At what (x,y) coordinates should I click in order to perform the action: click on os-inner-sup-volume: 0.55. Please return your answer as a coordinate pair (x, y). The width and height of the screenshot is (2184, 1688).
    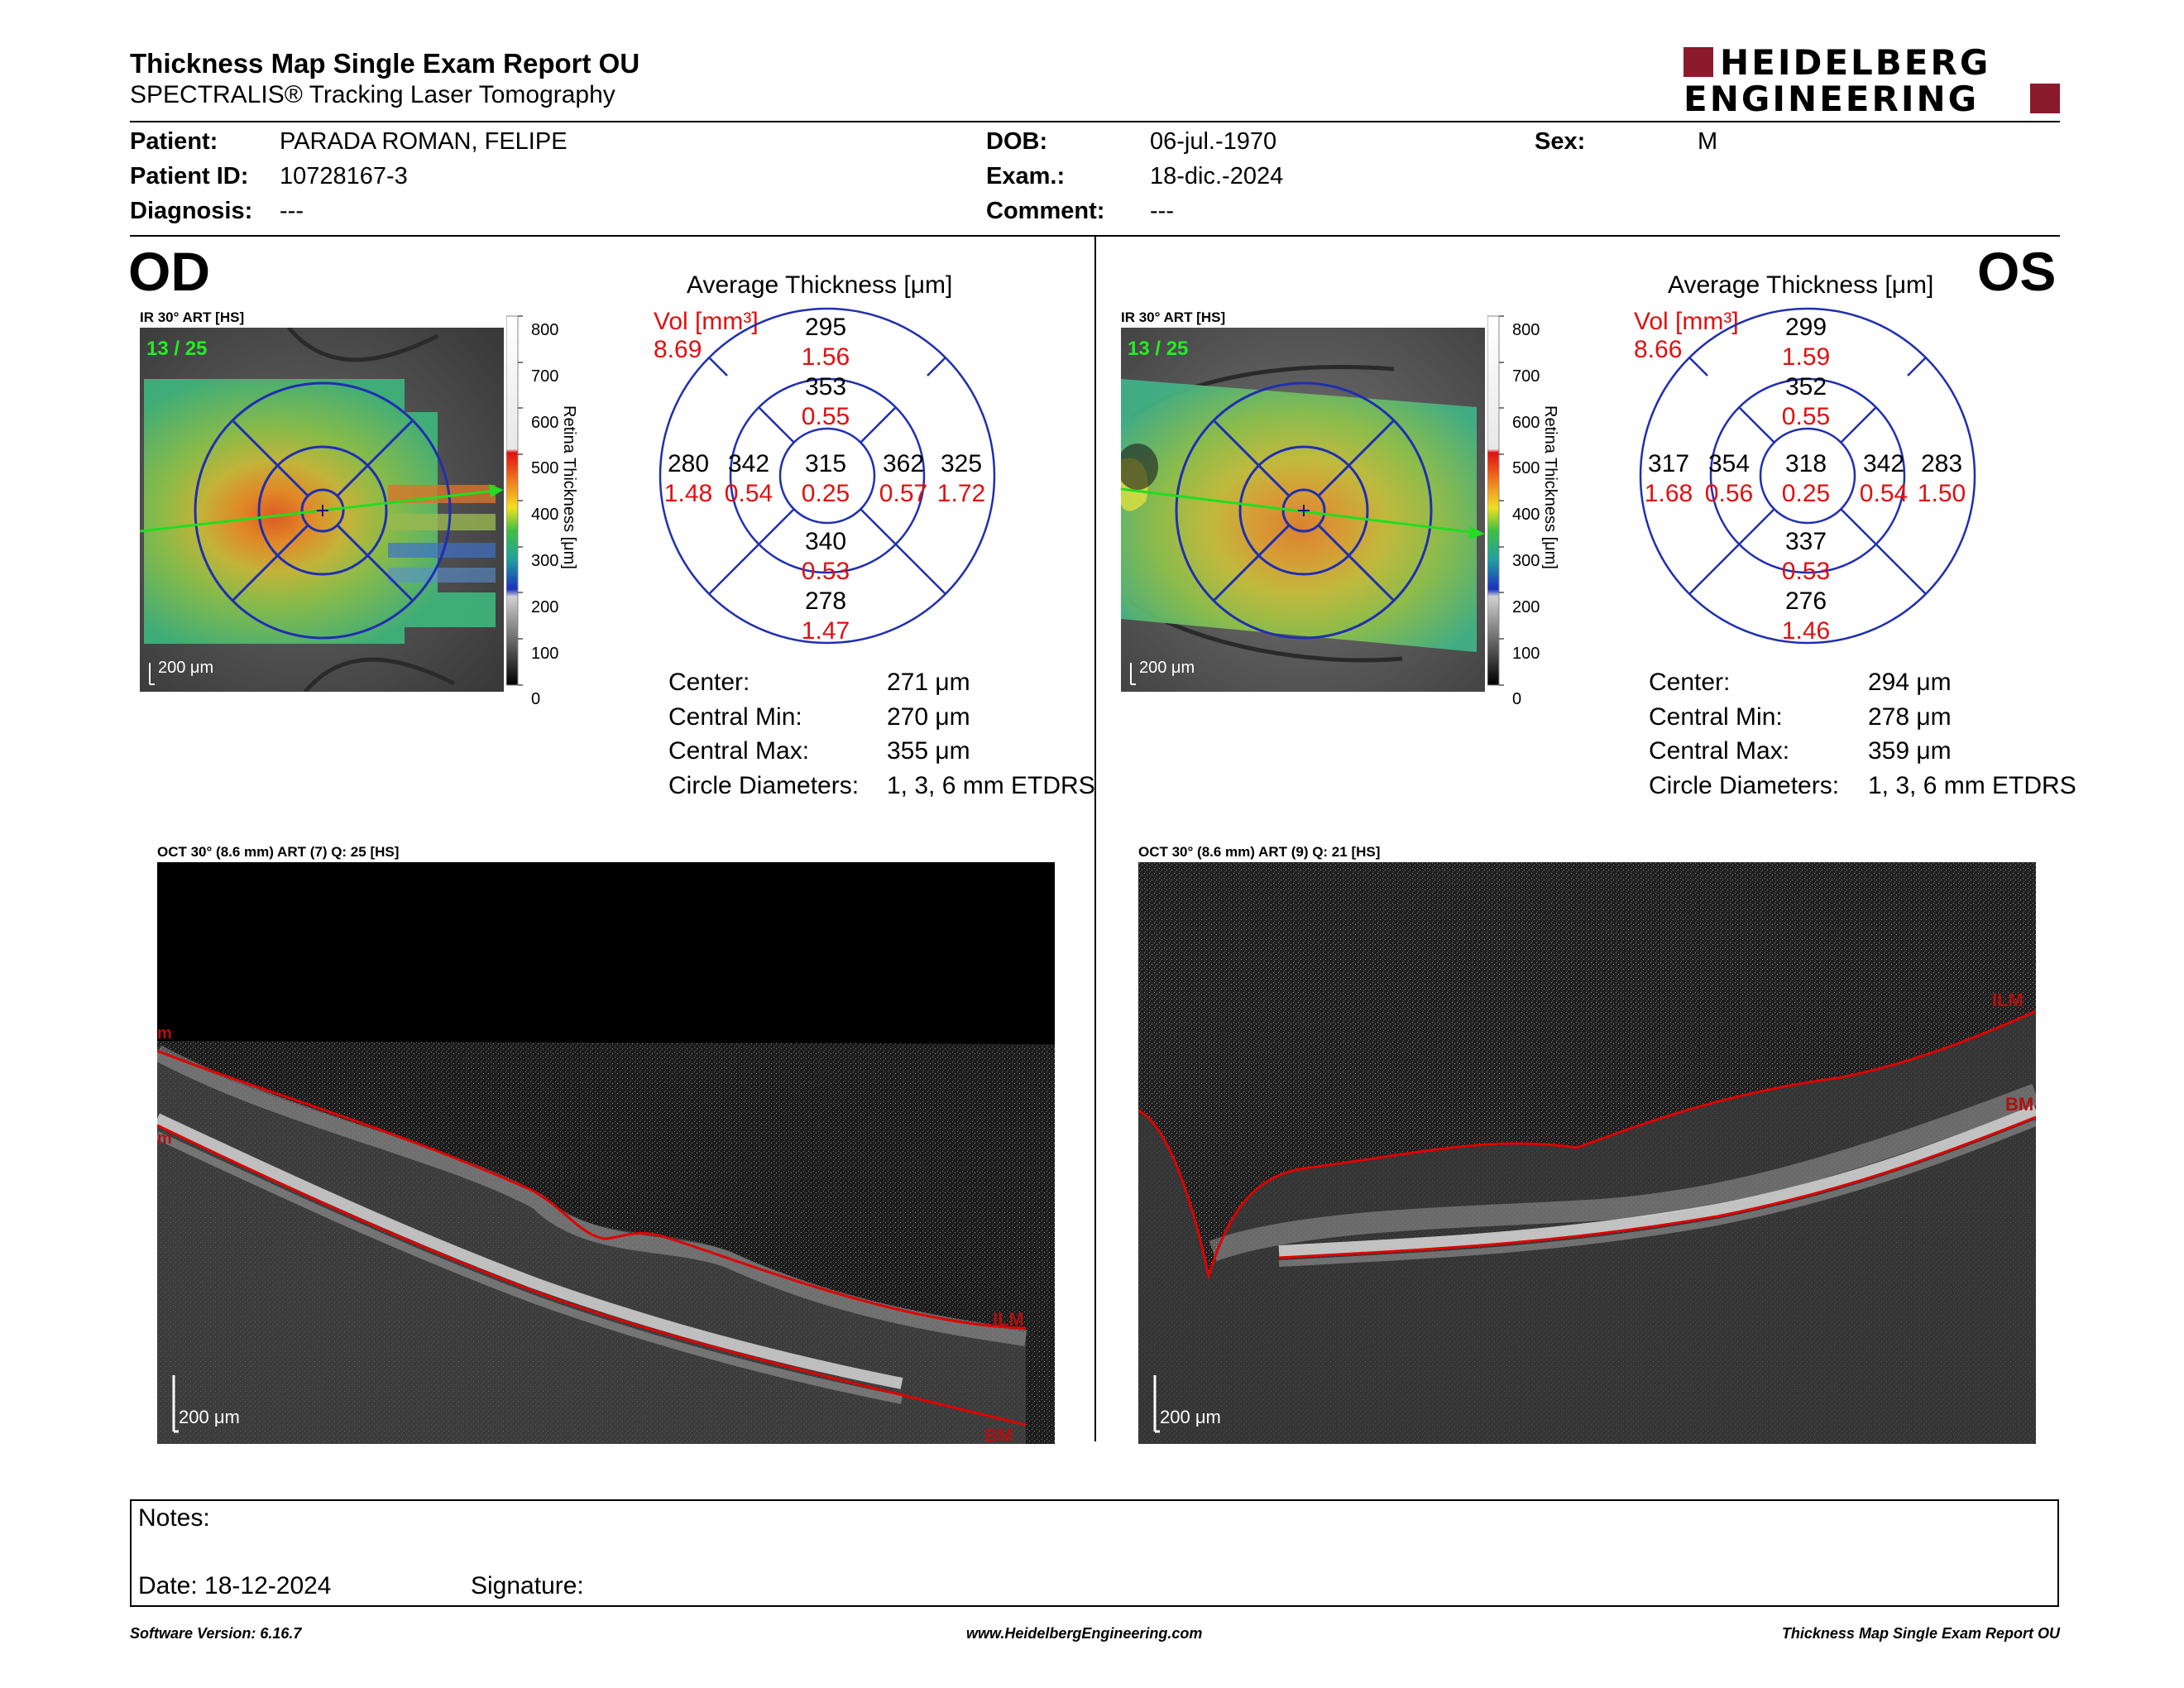
    Looking at the image, I should click on (1806, 416).